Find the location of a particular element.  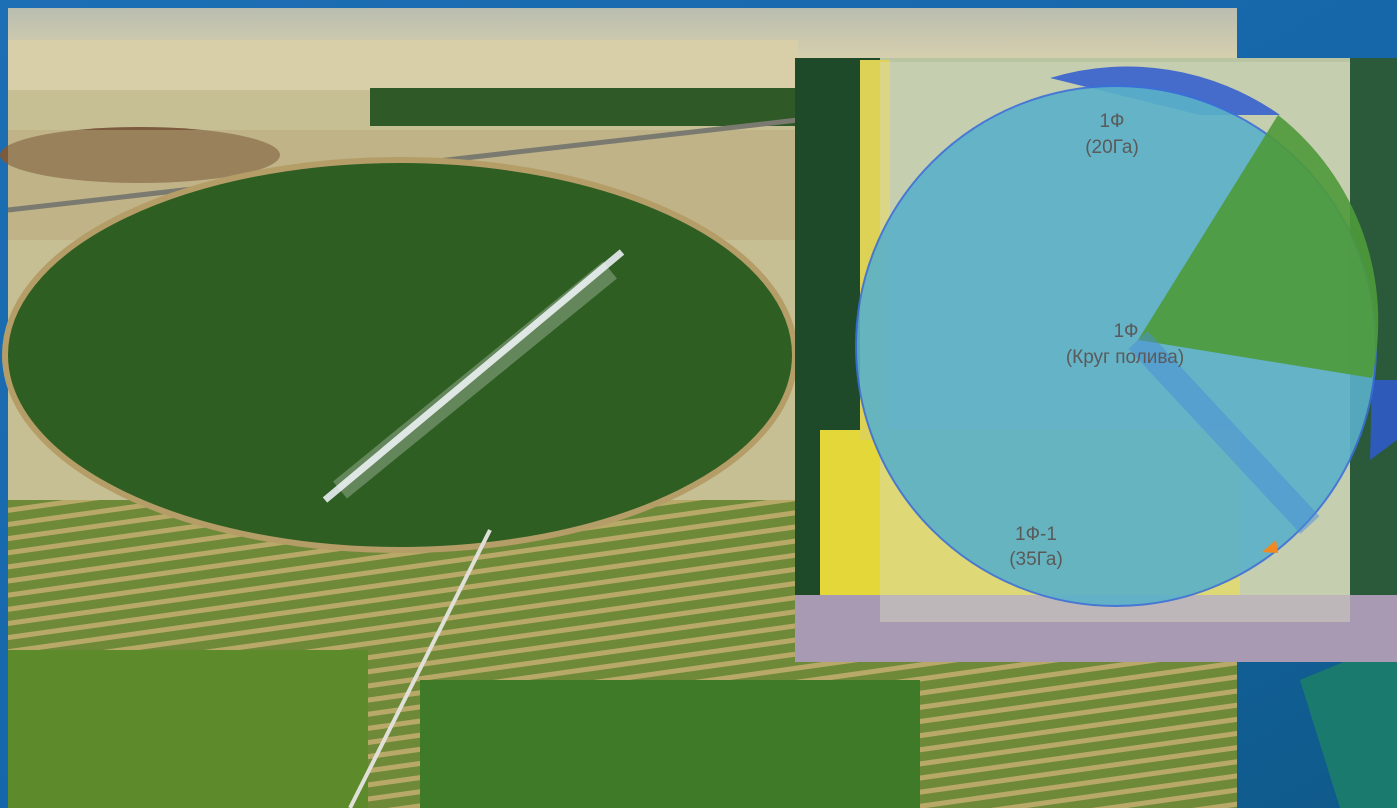

decor is located at coordinates (1348, 724).